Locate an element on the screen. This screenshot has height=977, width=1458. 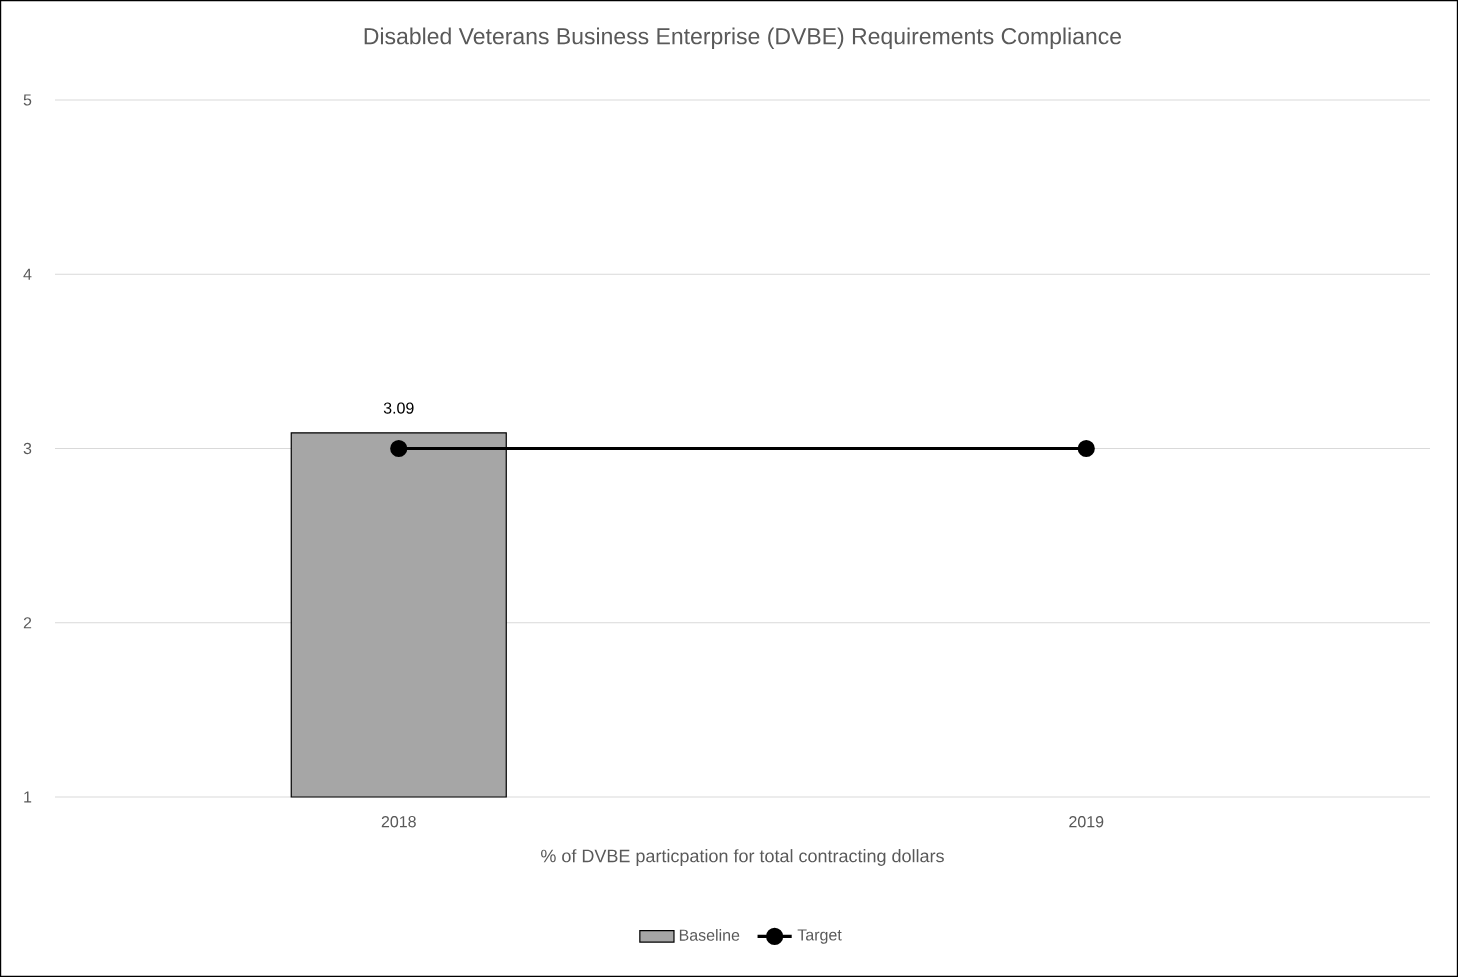
x-tick-label: 2019 is located at coordinates (1086, 822).